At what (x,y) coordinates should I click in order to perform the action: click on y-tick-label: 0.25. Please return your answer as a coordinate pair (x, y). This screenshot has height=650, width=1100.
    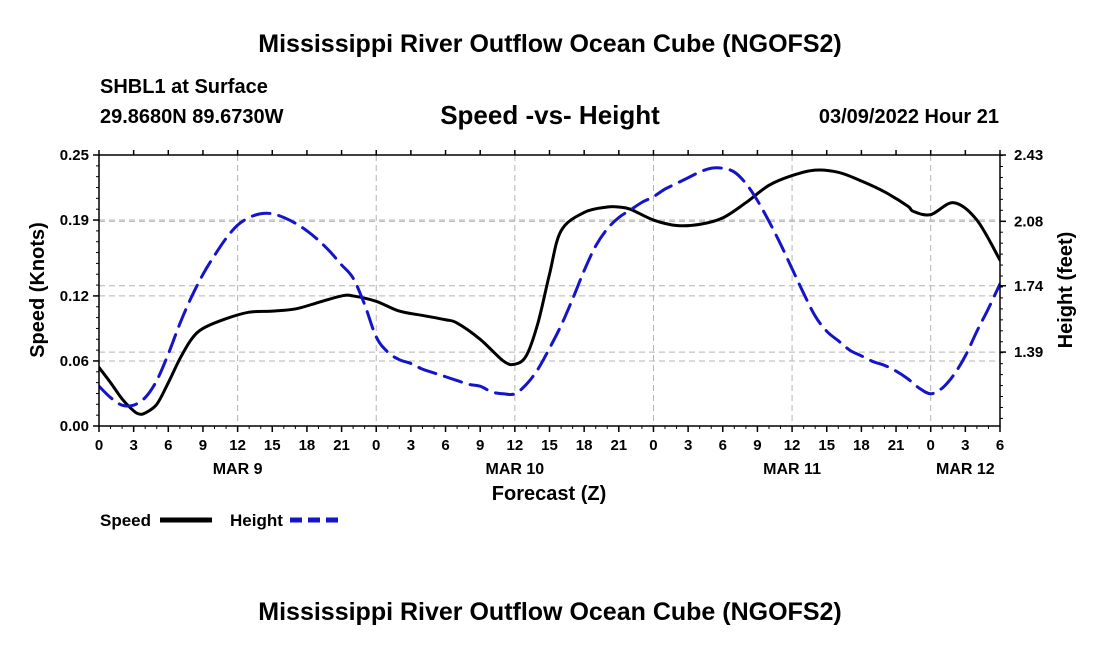
    Looking at the image, I should click on (74, 155).